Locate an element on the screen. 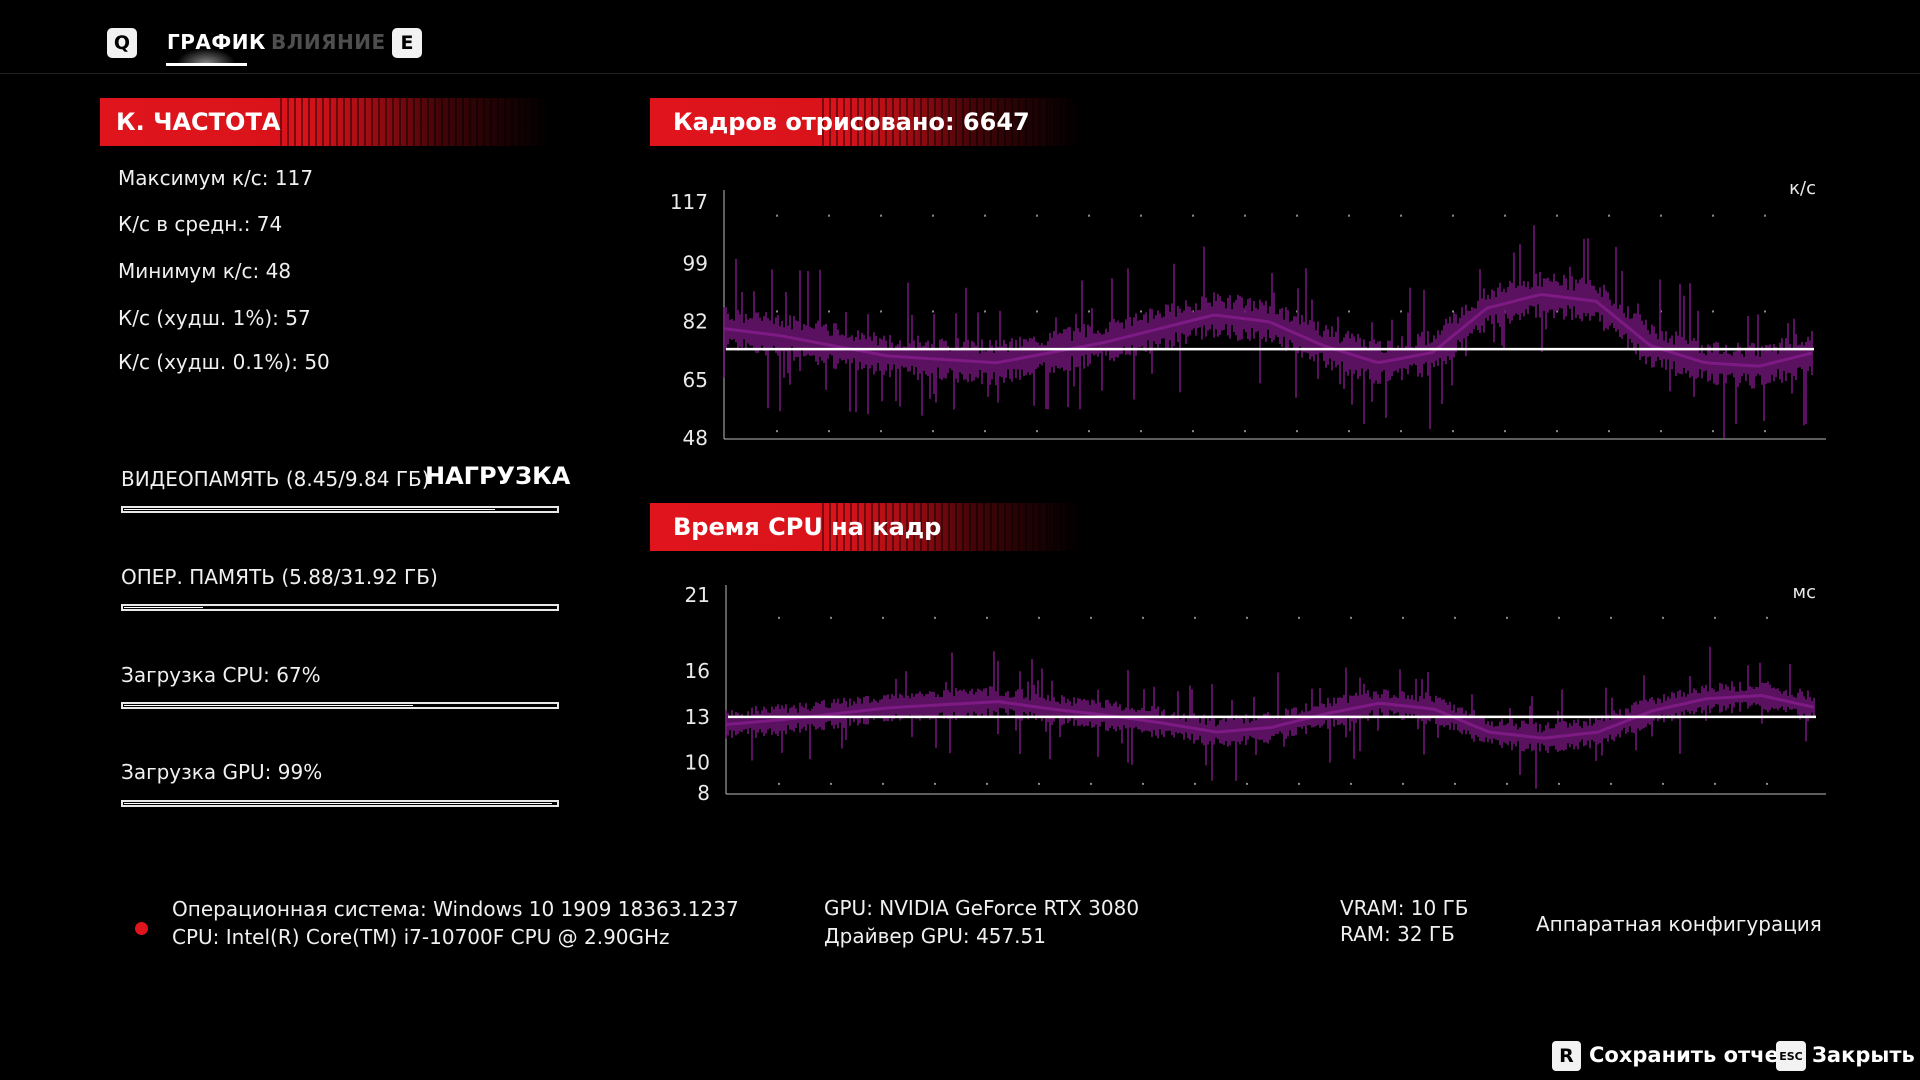  gpu-load-label: Загрузка GPU: 99% is located at coordinates (222, 772).